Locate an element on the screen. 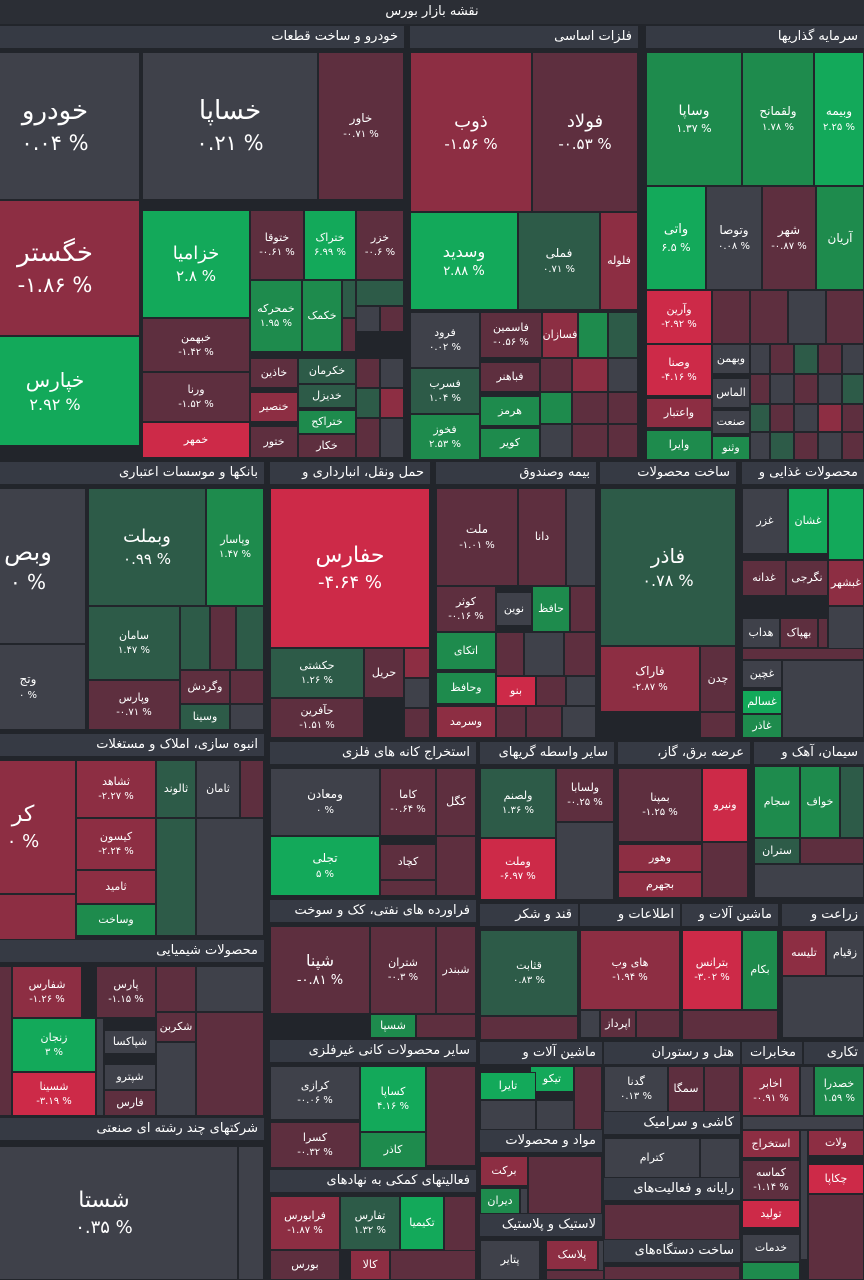  stock-tile: وملت -۶.۹۷ % is located at coordinates (518, 869).